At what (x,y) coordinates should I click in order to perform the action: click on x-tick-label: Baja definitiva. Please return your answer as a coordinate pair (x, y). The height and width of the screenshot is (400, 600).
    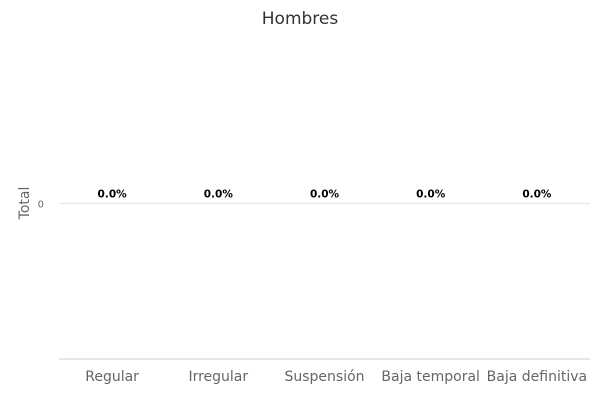
    Looking at the image, I should click on (537, 377).